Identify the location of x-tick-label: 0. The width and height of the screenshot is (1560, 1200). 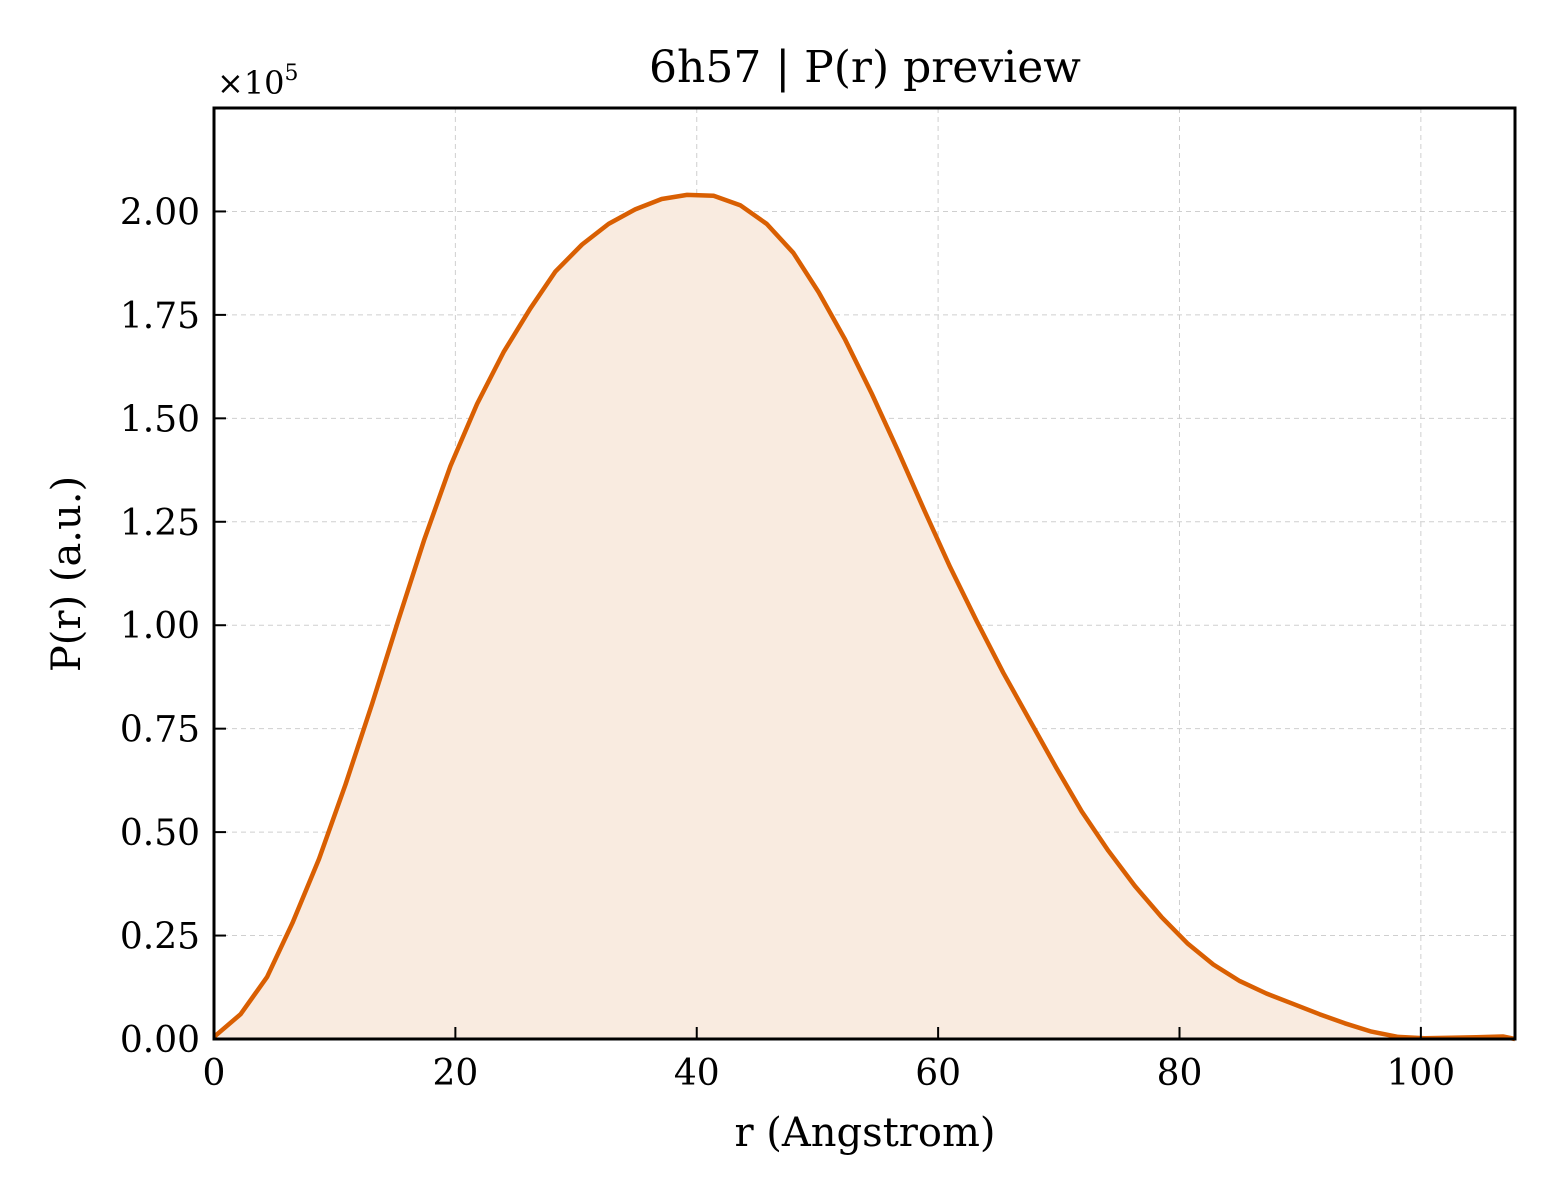
(214, 1073).